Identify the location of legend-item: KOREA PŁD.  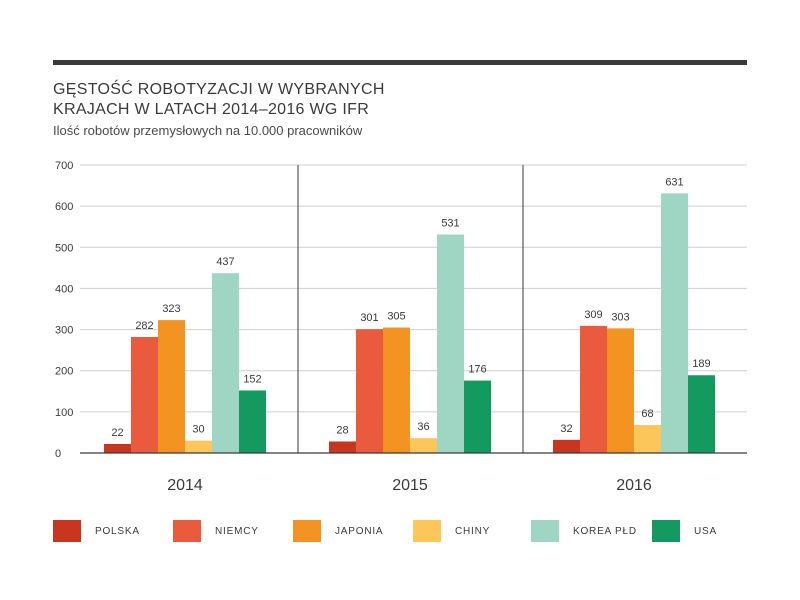
(584, 531).